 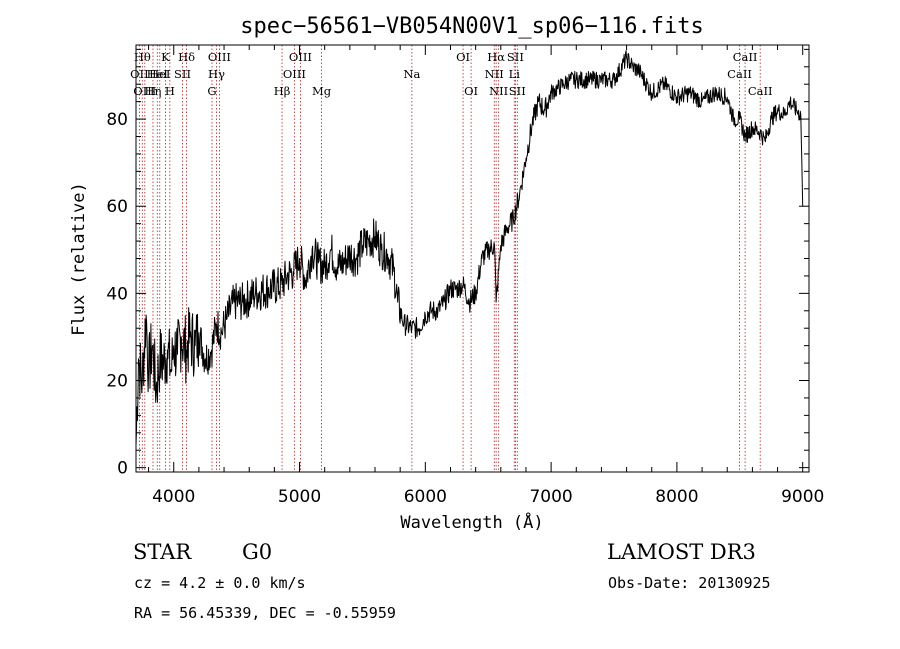 What do you see at coordinates (471, 522) in the screenshot?
I see `x-axis-label: Wavelength (Å)` at bounding box center [471, 522].